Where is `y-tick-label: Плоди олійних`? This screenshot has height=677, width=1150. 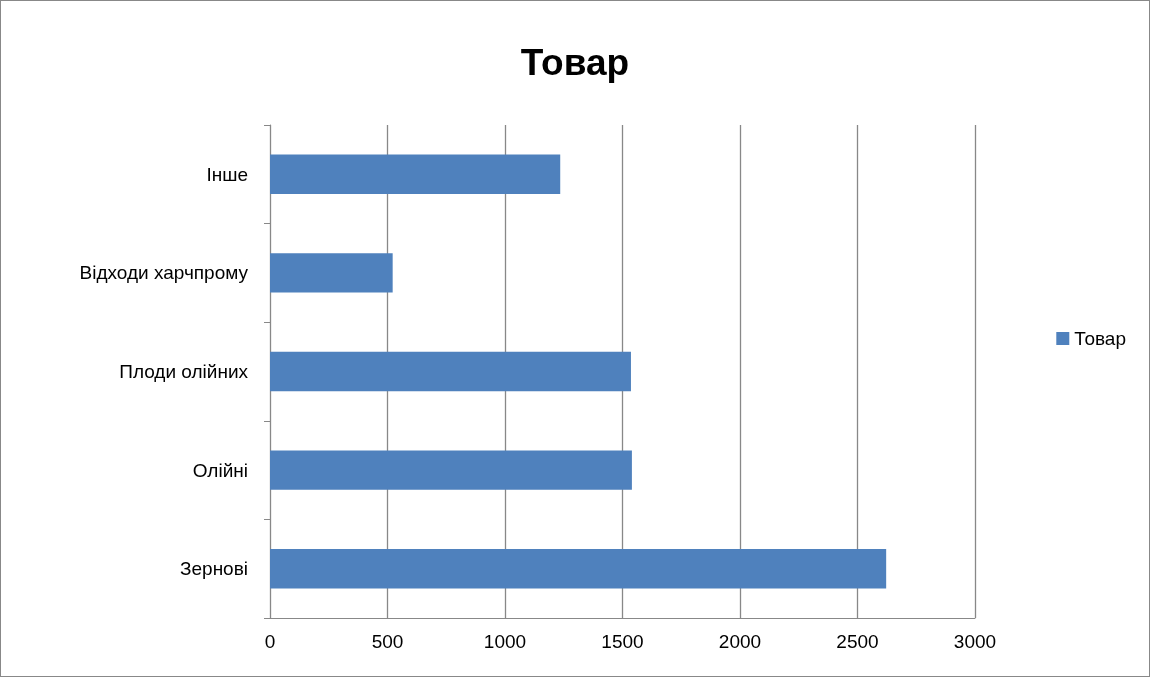
y-tick-label: Плоди олійних is located at coordinates (184, 371).